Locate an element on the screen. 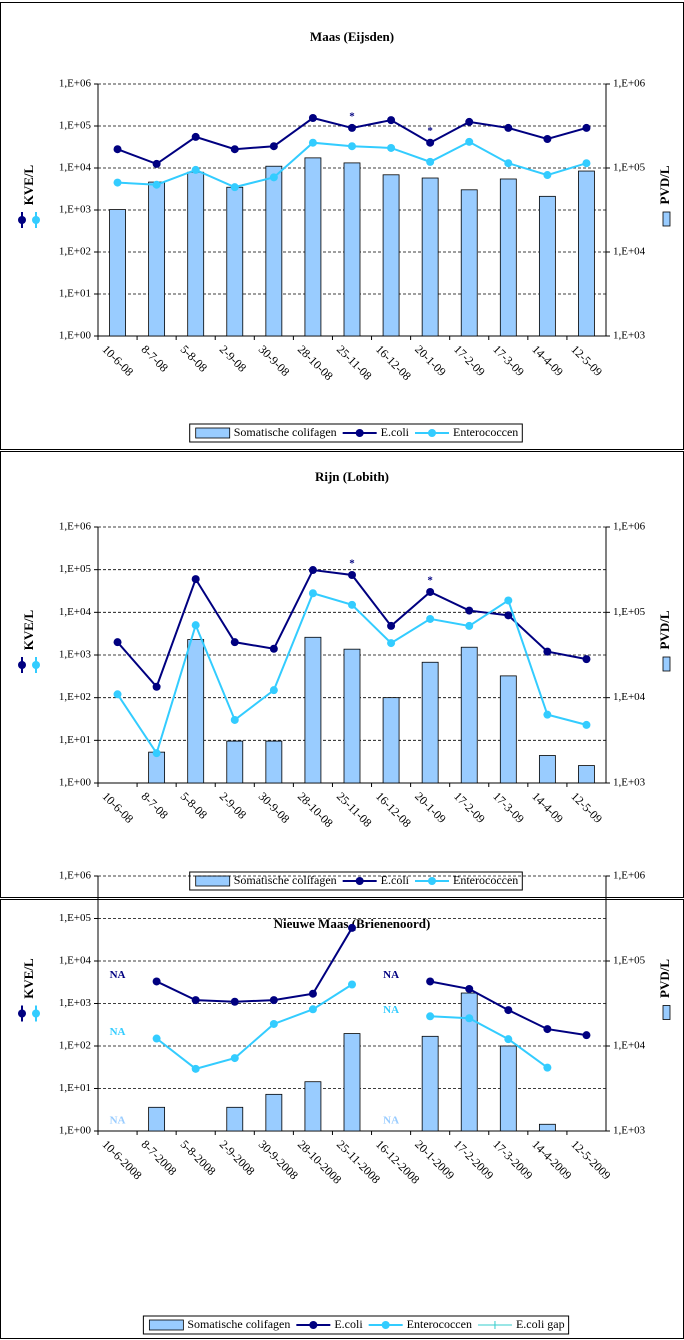 The width and height of the screenshot is (684, 1340). x-tick-label: 17-3-2009 is located at coordinates (512, 1159).